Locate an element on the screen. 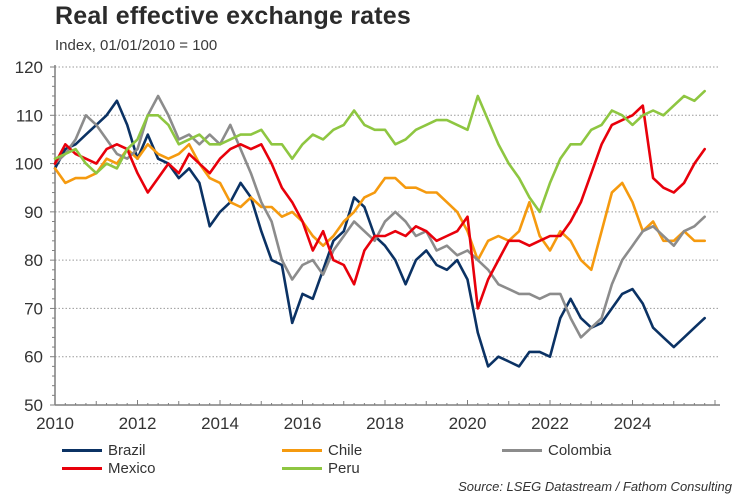 Image resolution: width=750 pixels, height=500 pixels. y-tick-label: 60 is located at coordinates (33, 357).